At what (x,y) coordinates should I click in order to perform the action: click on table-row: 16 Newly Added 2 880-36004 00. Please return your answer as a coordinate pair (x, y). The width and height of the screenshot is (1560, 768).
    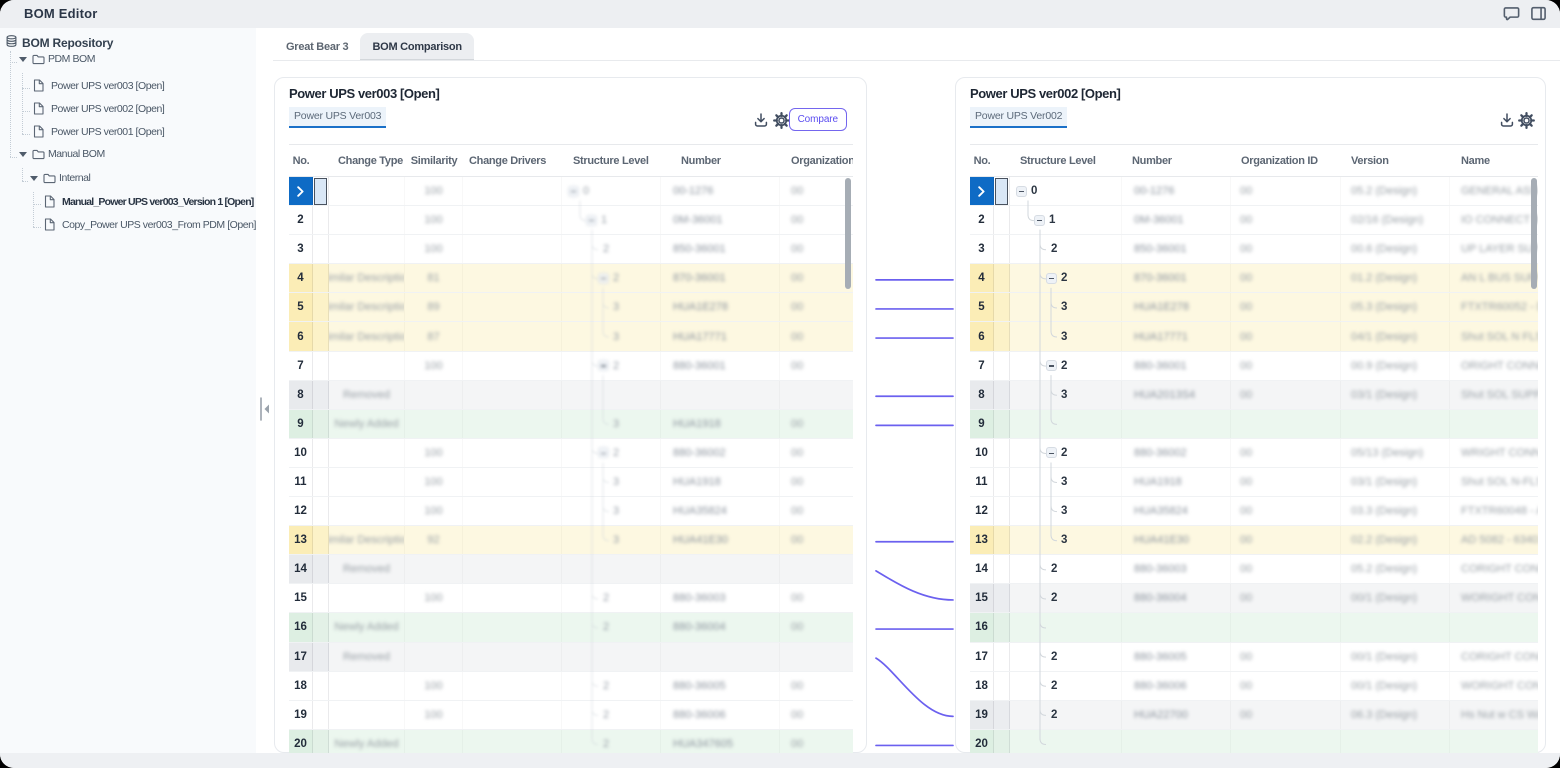
    Looking at the image, I should click on (571, 628).